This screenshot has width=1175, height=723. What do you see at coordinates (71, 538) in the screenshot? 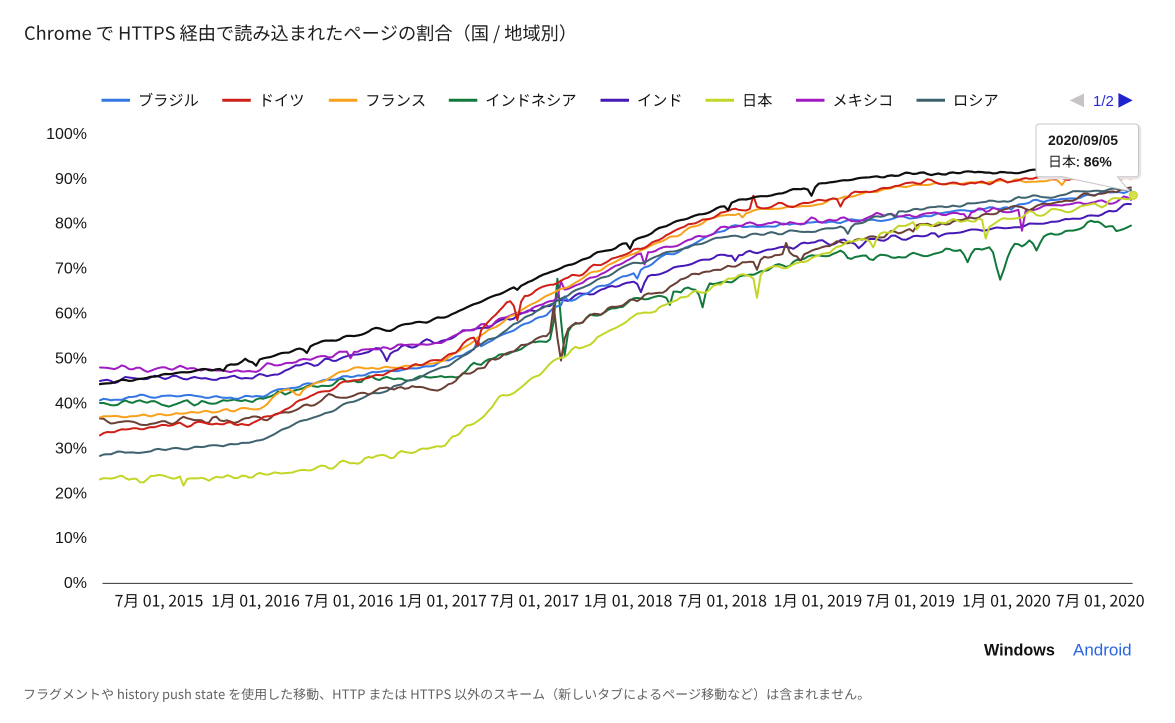
I see `svg-text: 10%` at bounding box center [71, 538].